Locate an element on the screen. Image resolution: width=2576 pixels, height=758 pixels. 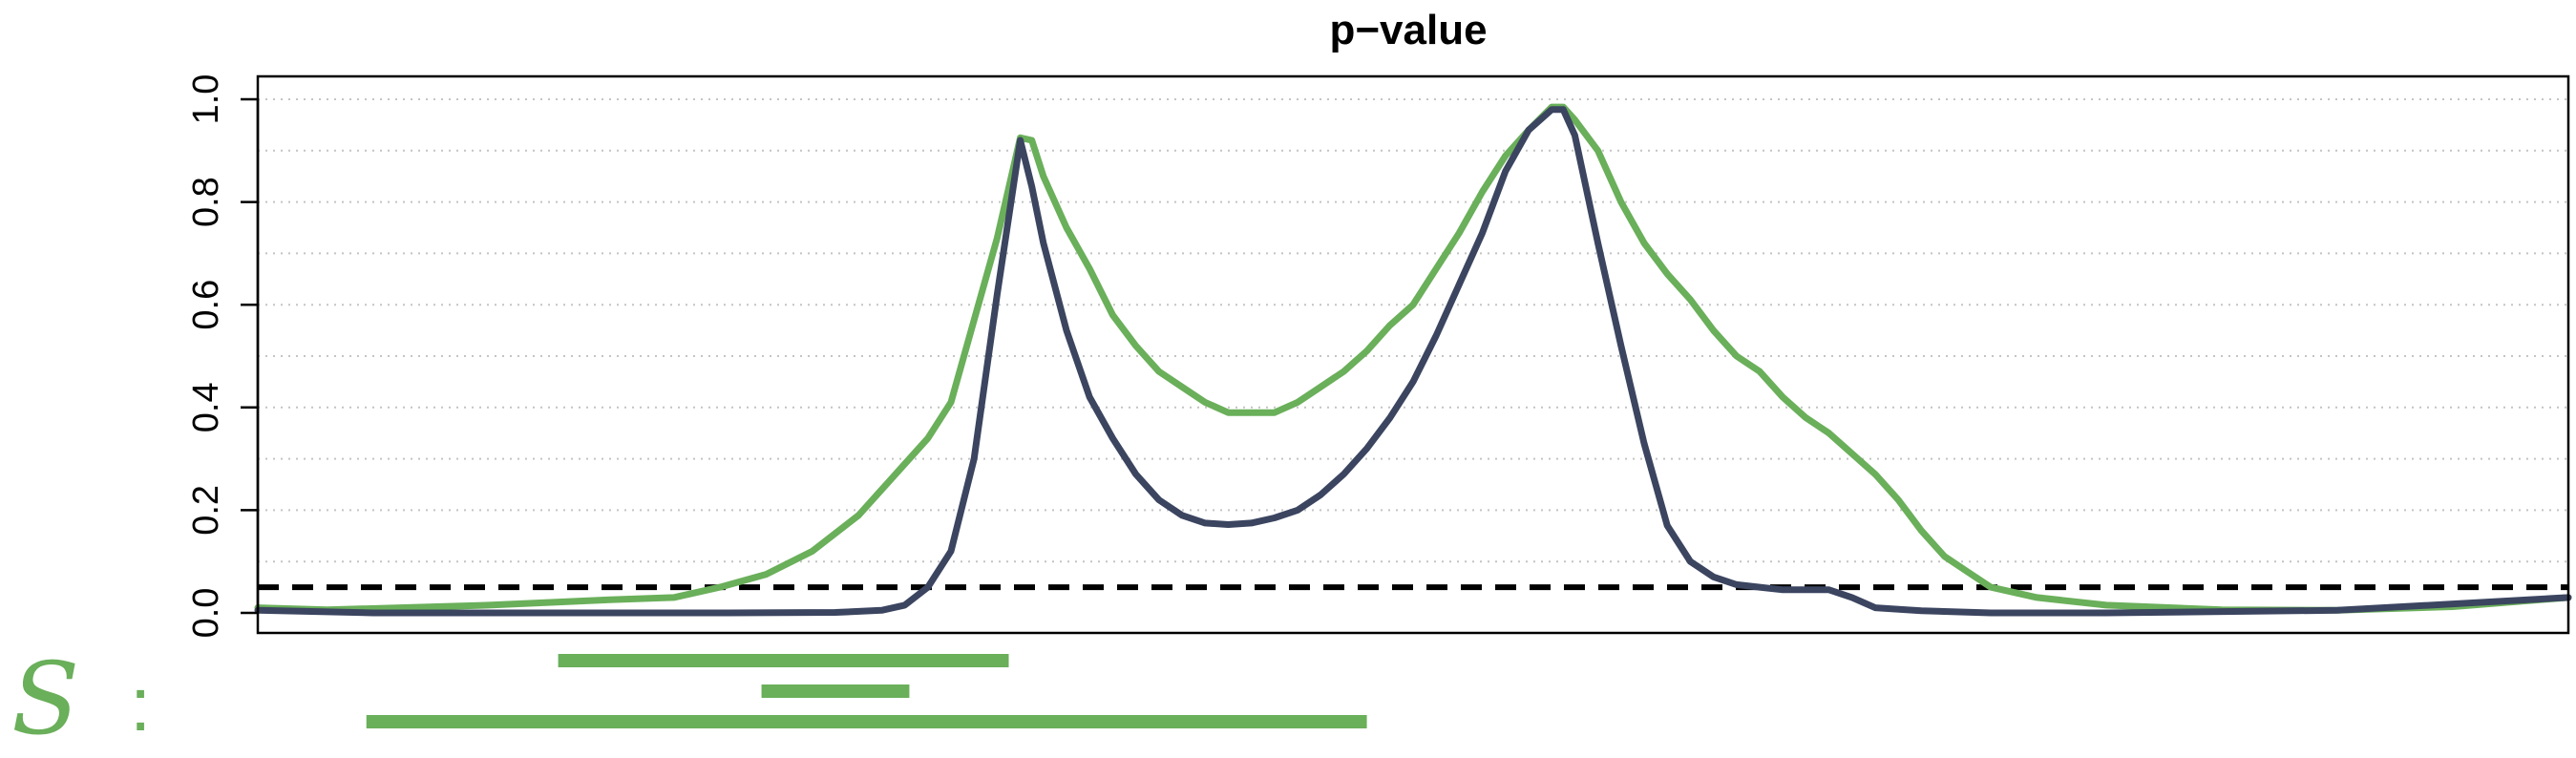
y-tick-label-0: 0.0 is located at coordinates (206, 613).